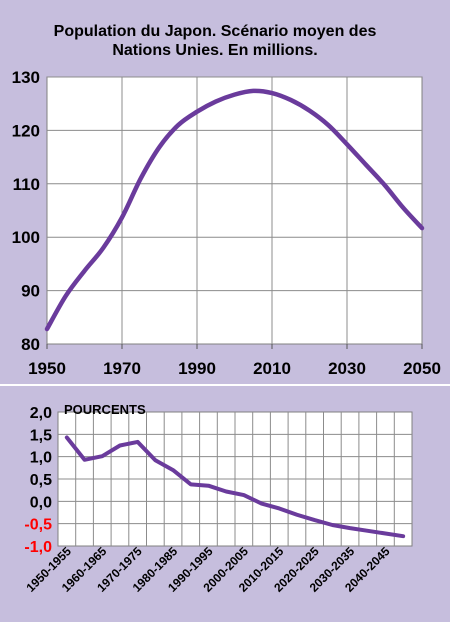 The height and width of the screenshot is (622, 450). I want to click on population-y-tick-label: 90, so click(30, 291).